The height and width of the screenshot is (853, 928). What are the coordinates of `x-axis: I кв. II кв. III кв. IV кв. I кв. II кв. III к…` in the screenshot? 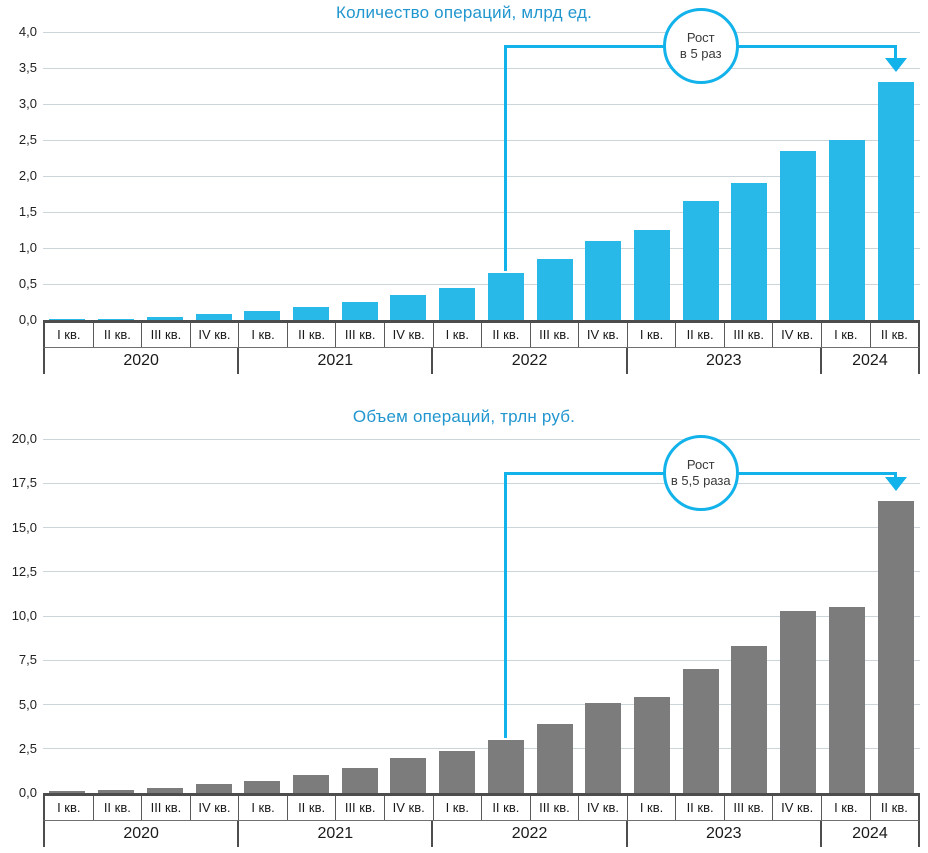 It's located at (481, 347).